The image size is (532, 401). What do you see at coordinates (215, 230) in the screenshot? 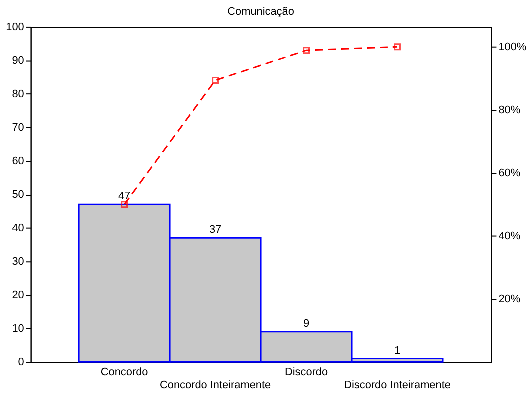
I see `data-label: 37` at bounding box center [215, 230].